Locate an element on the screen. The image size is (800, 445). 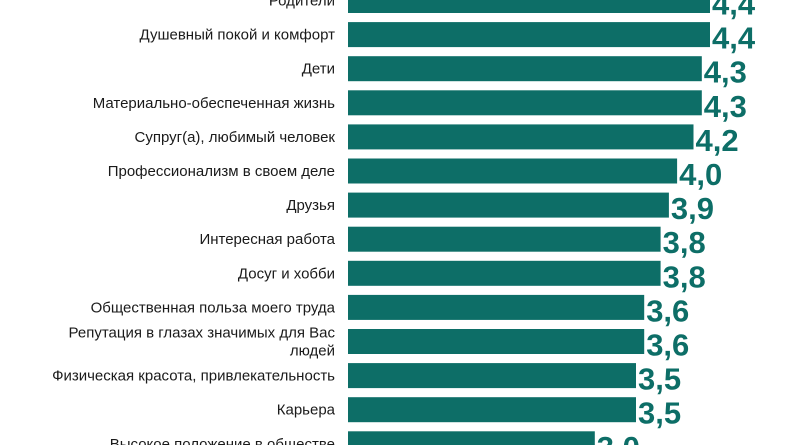
category-label-7: Друзья is located at coordinates (310, 205).